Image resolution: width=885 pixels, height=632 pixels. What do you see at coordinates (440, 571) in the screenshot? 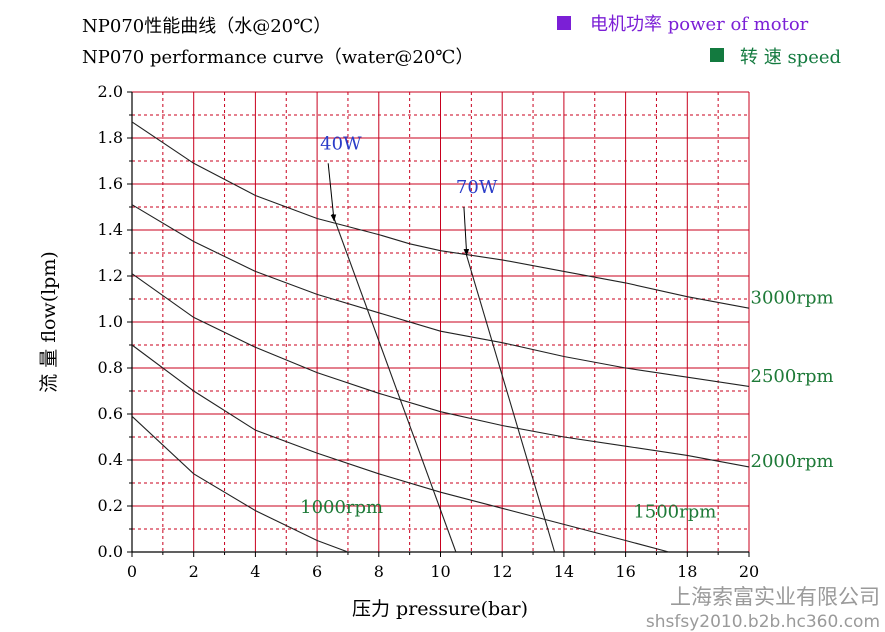
I see `x-tick-label: 10` at bounding box center [440, 571].